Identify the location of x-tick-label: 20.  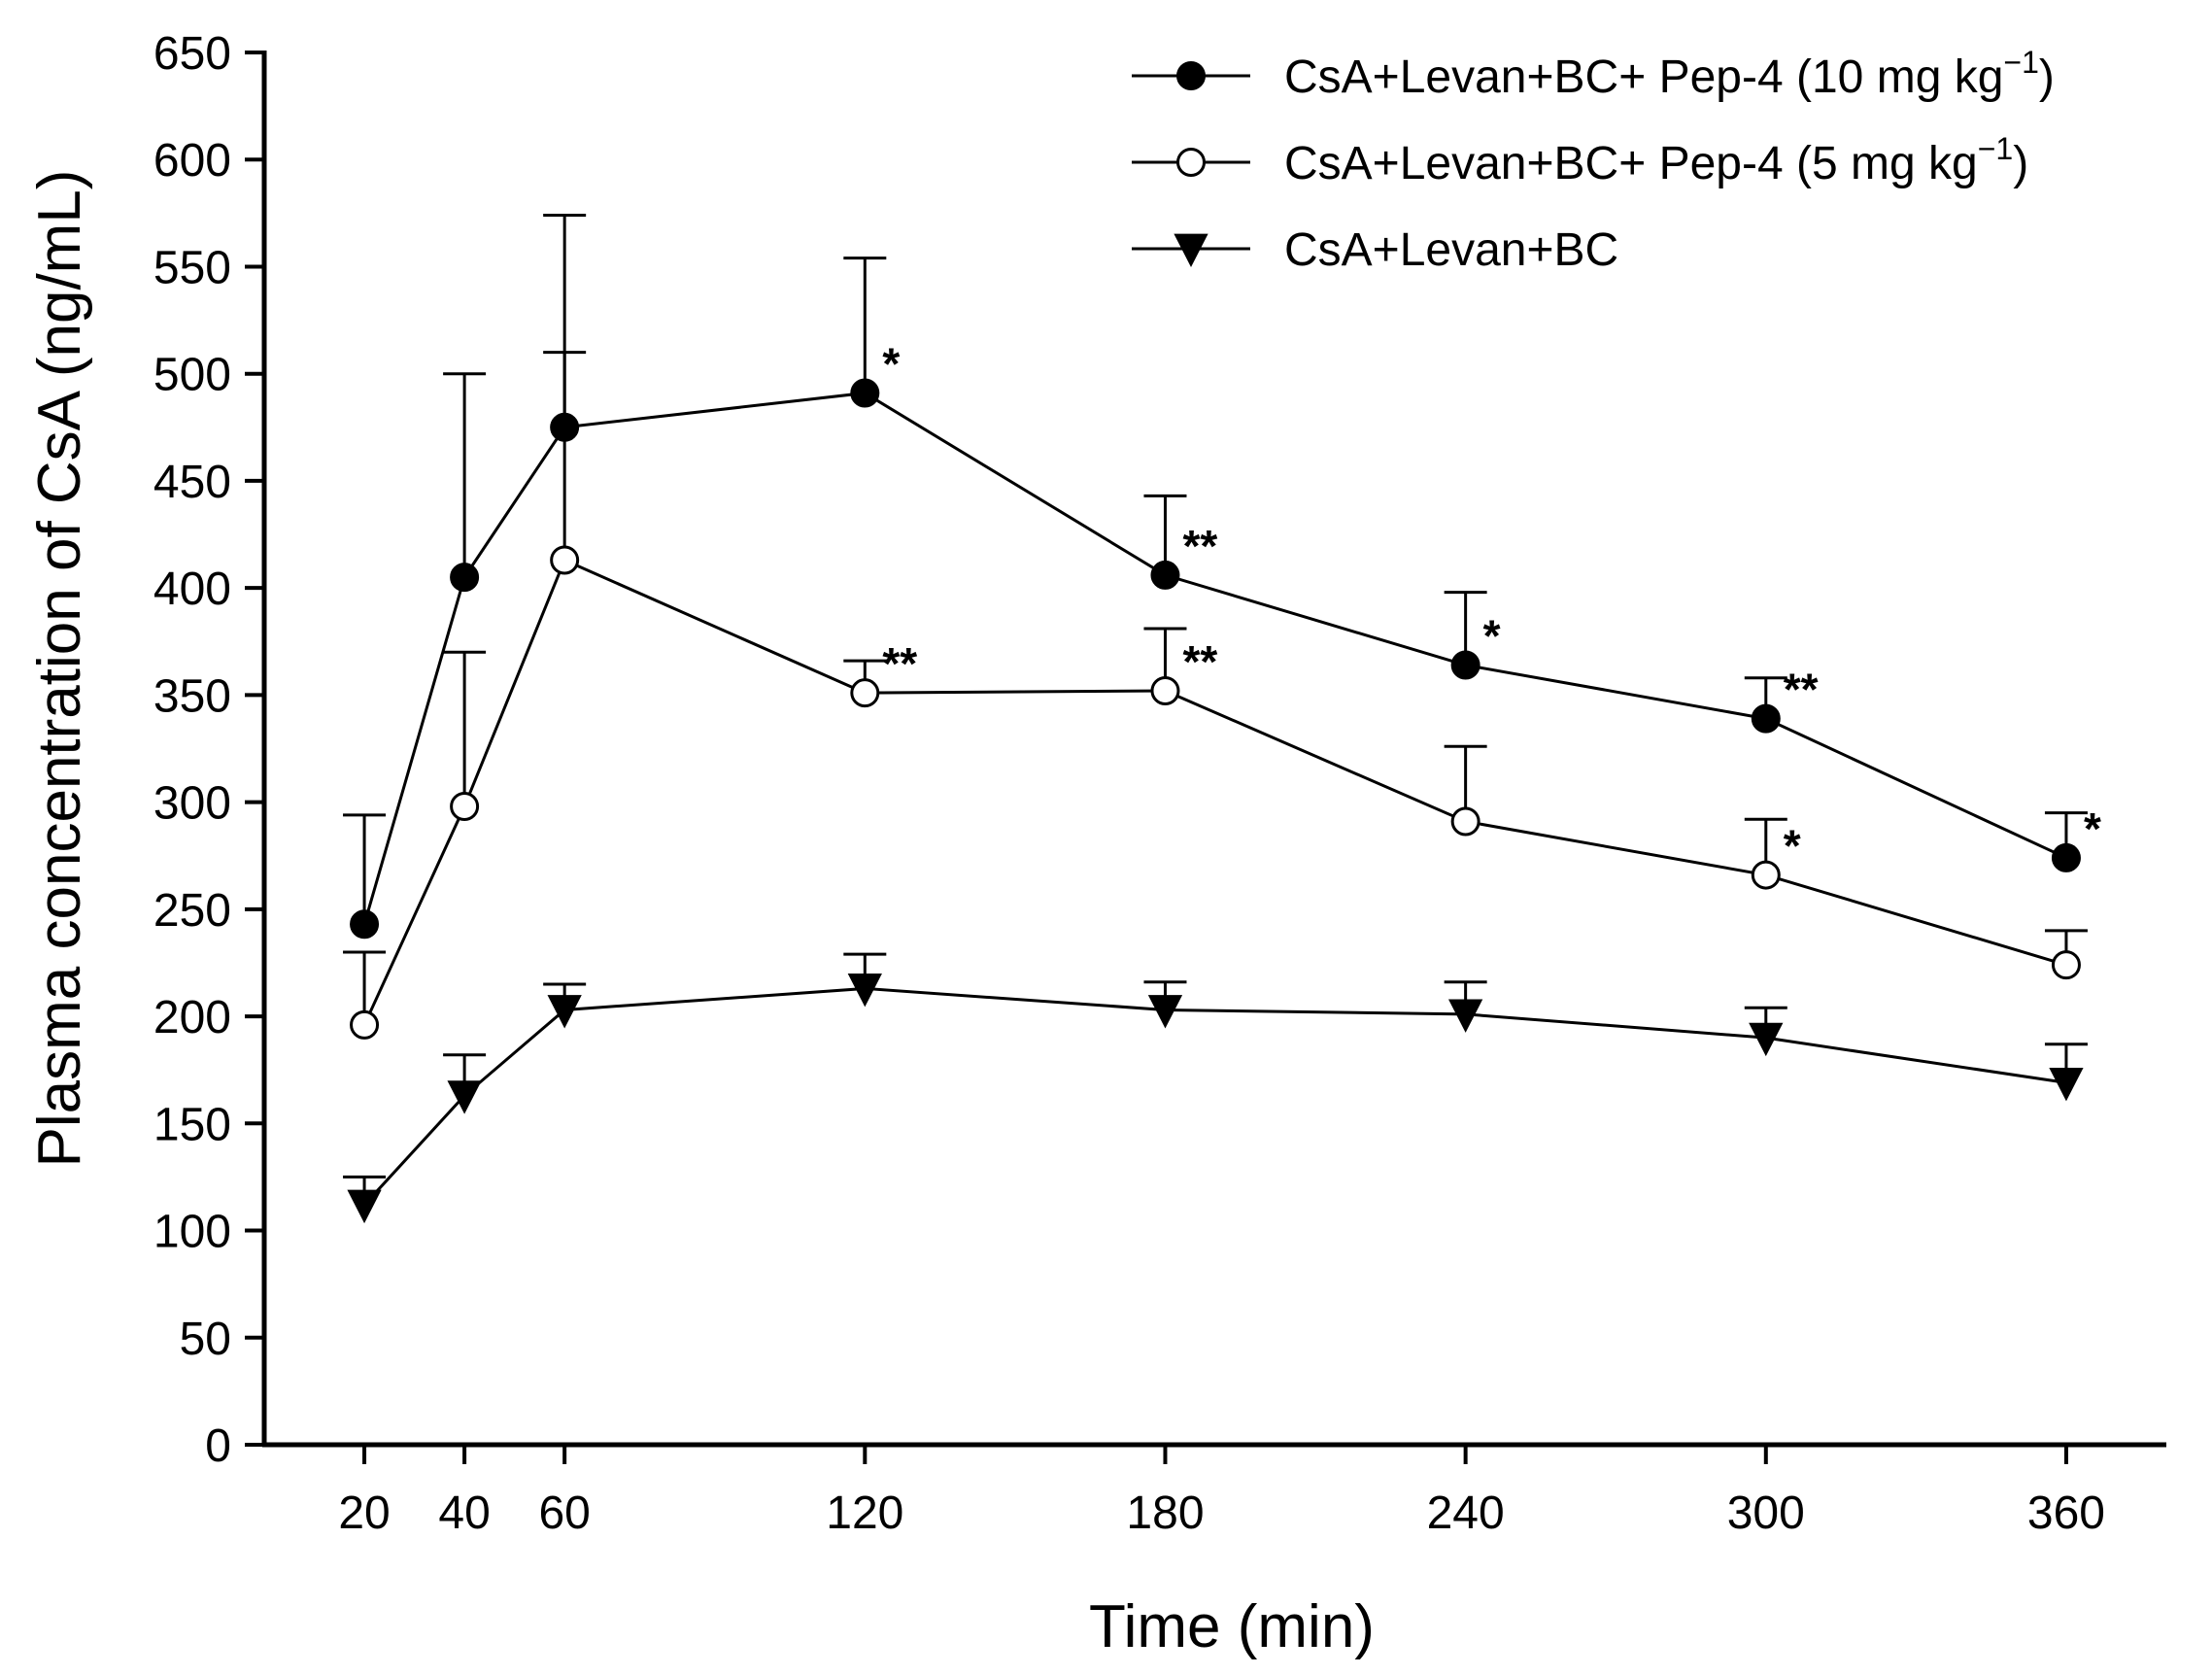
(364, 1513).